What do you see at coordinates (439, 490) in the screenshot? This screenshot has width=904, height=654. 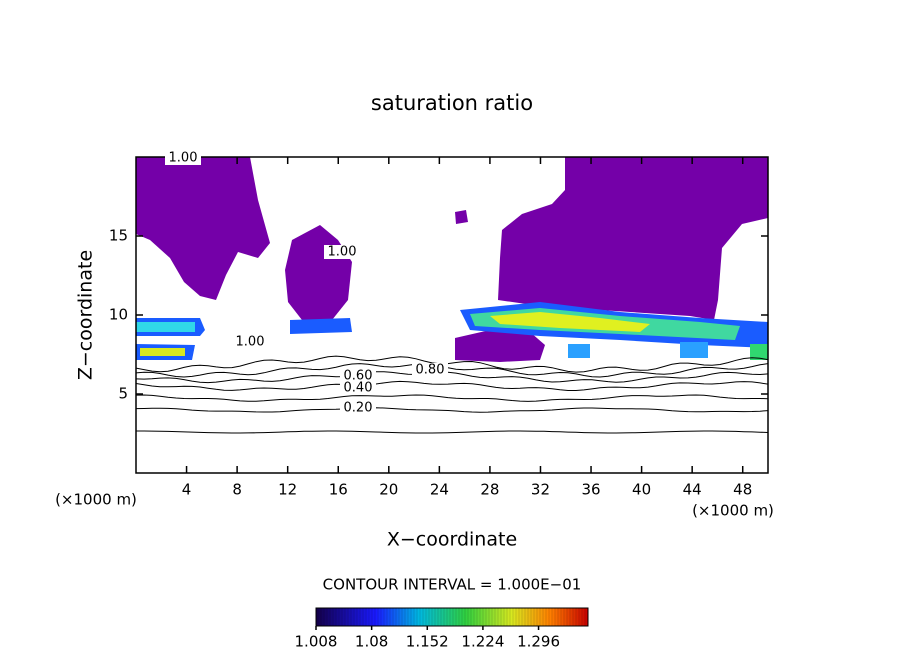 I see `x-tick-label: 24` at bounding box center [439, 490].